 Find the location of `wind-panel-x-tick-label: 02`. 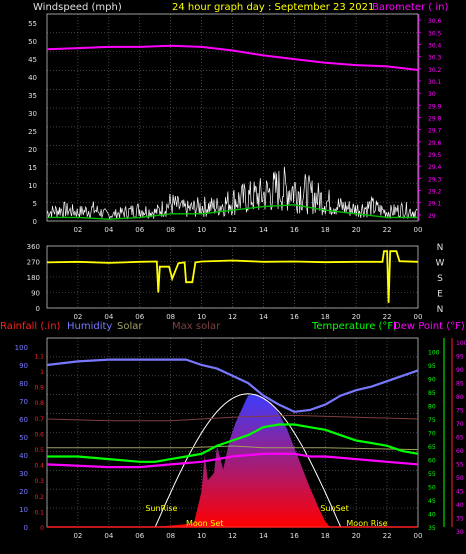

wind-panel-x-tick-label: 02 is located at coordinates (77, 230).